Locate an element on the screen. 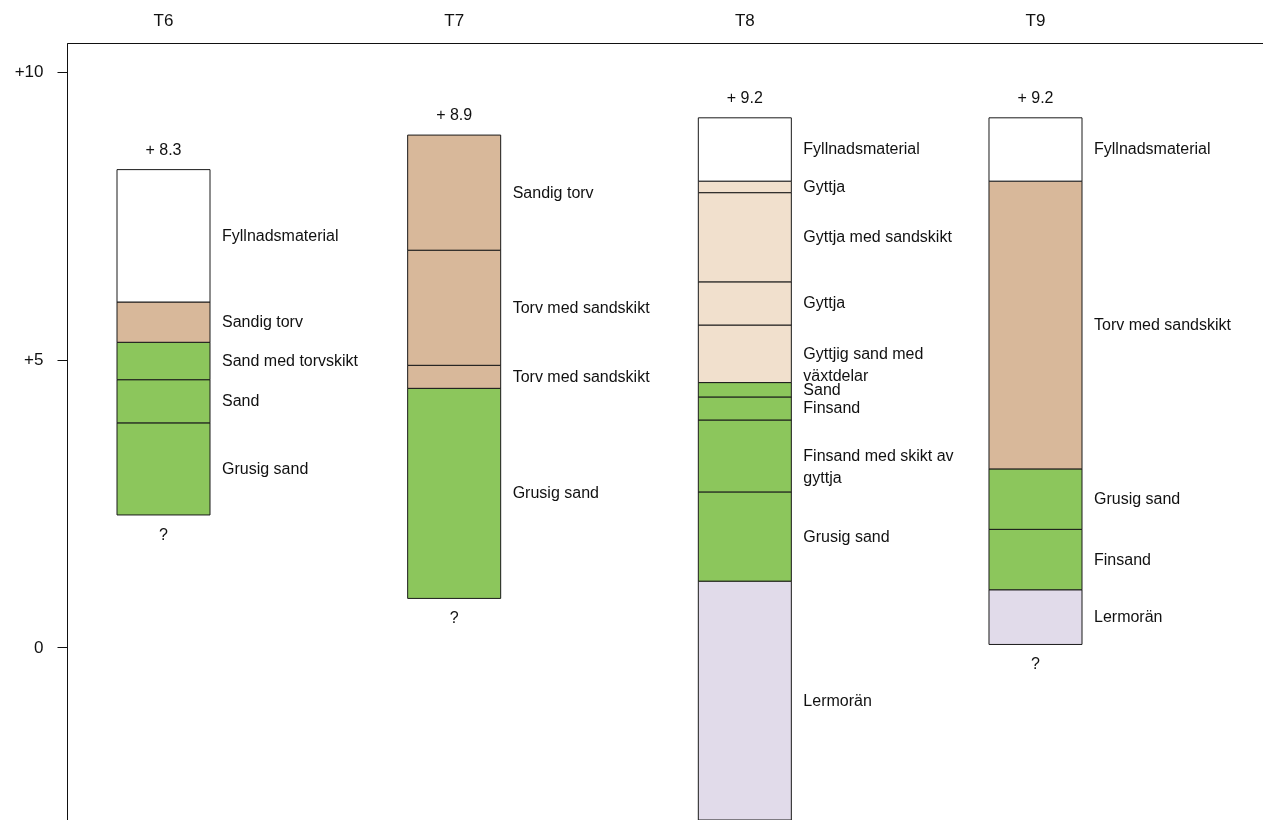 This screenshot has height=820, width=1263. annotation: Finsand med skikt av gyttja is located at coordinates (878, 466).